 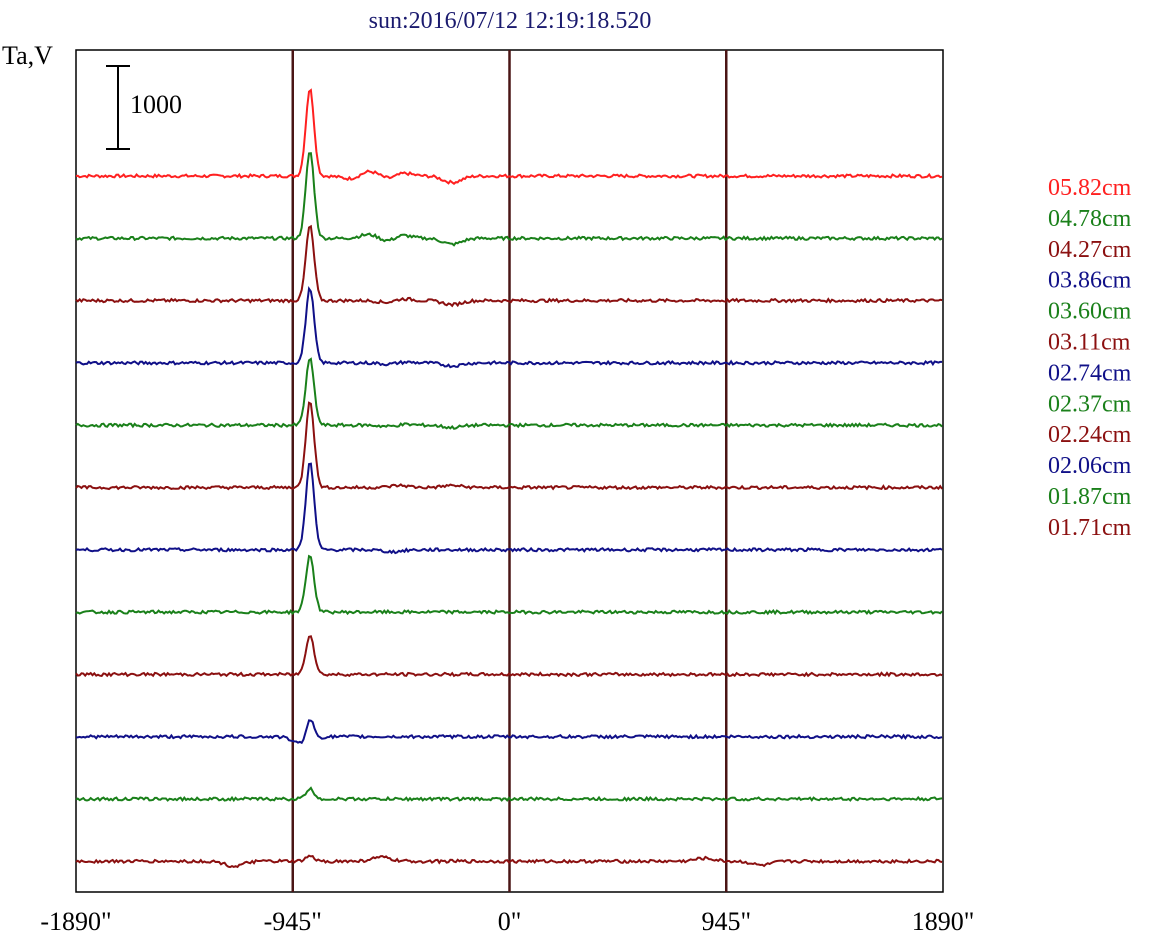 I want to click on trace-01.87cm, so click(x=509, y=794).